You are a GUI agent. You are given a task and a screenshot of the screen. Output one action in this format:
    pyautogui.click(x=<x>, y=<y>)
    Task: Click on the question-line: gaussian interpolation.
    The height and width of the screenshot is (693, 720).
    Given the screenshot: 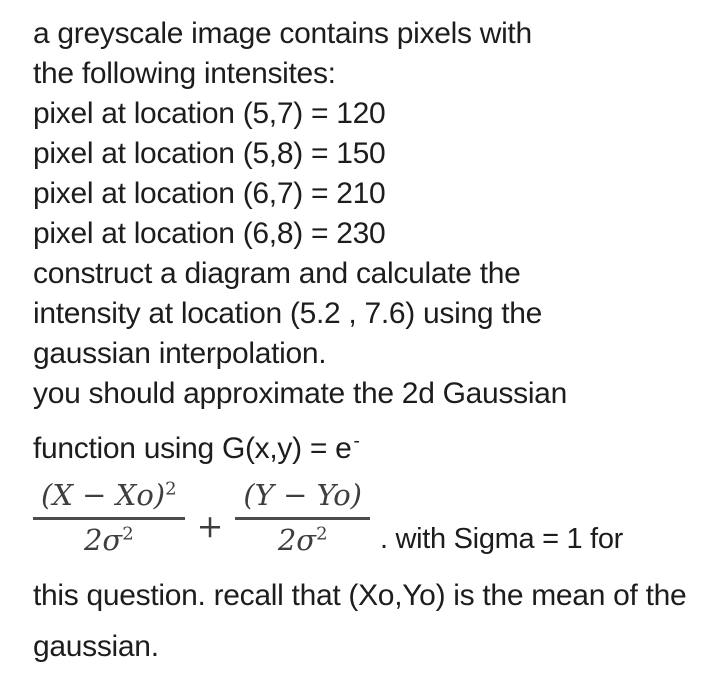 What is the action you would take?
    pyautogui.click(x=180, y=353)
    